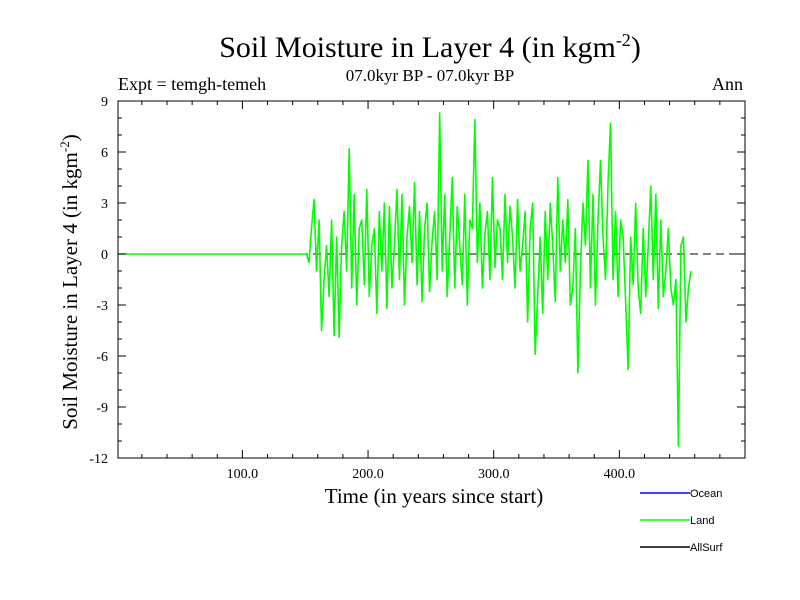 The image size is (800, 600). I want to click on chart-subtitle: 07.0kyr BP - 07.0kyr BP, so click(430, 75).